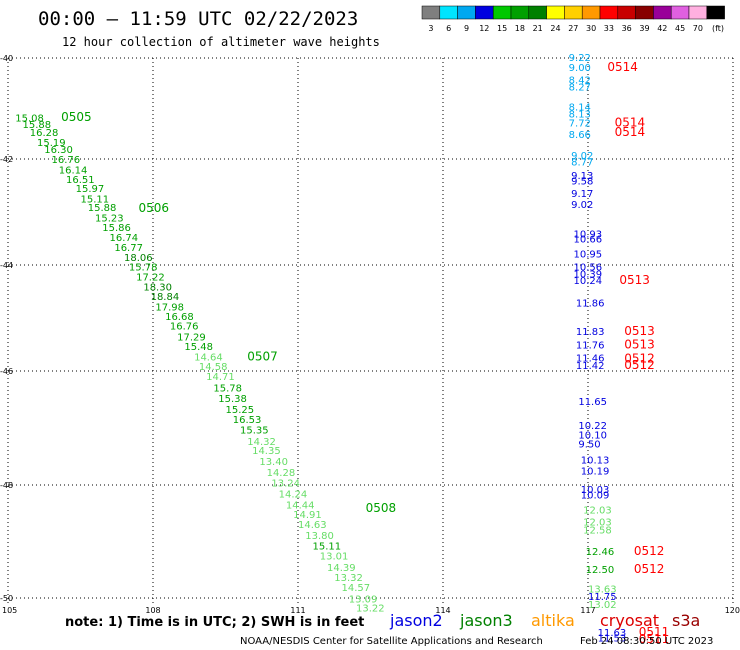 Image resolution: width=740 pixels, height=650 pixels. I want to click on satellite-legend: jason2 jason3 altika cryosat s3a, so click(544, 620).